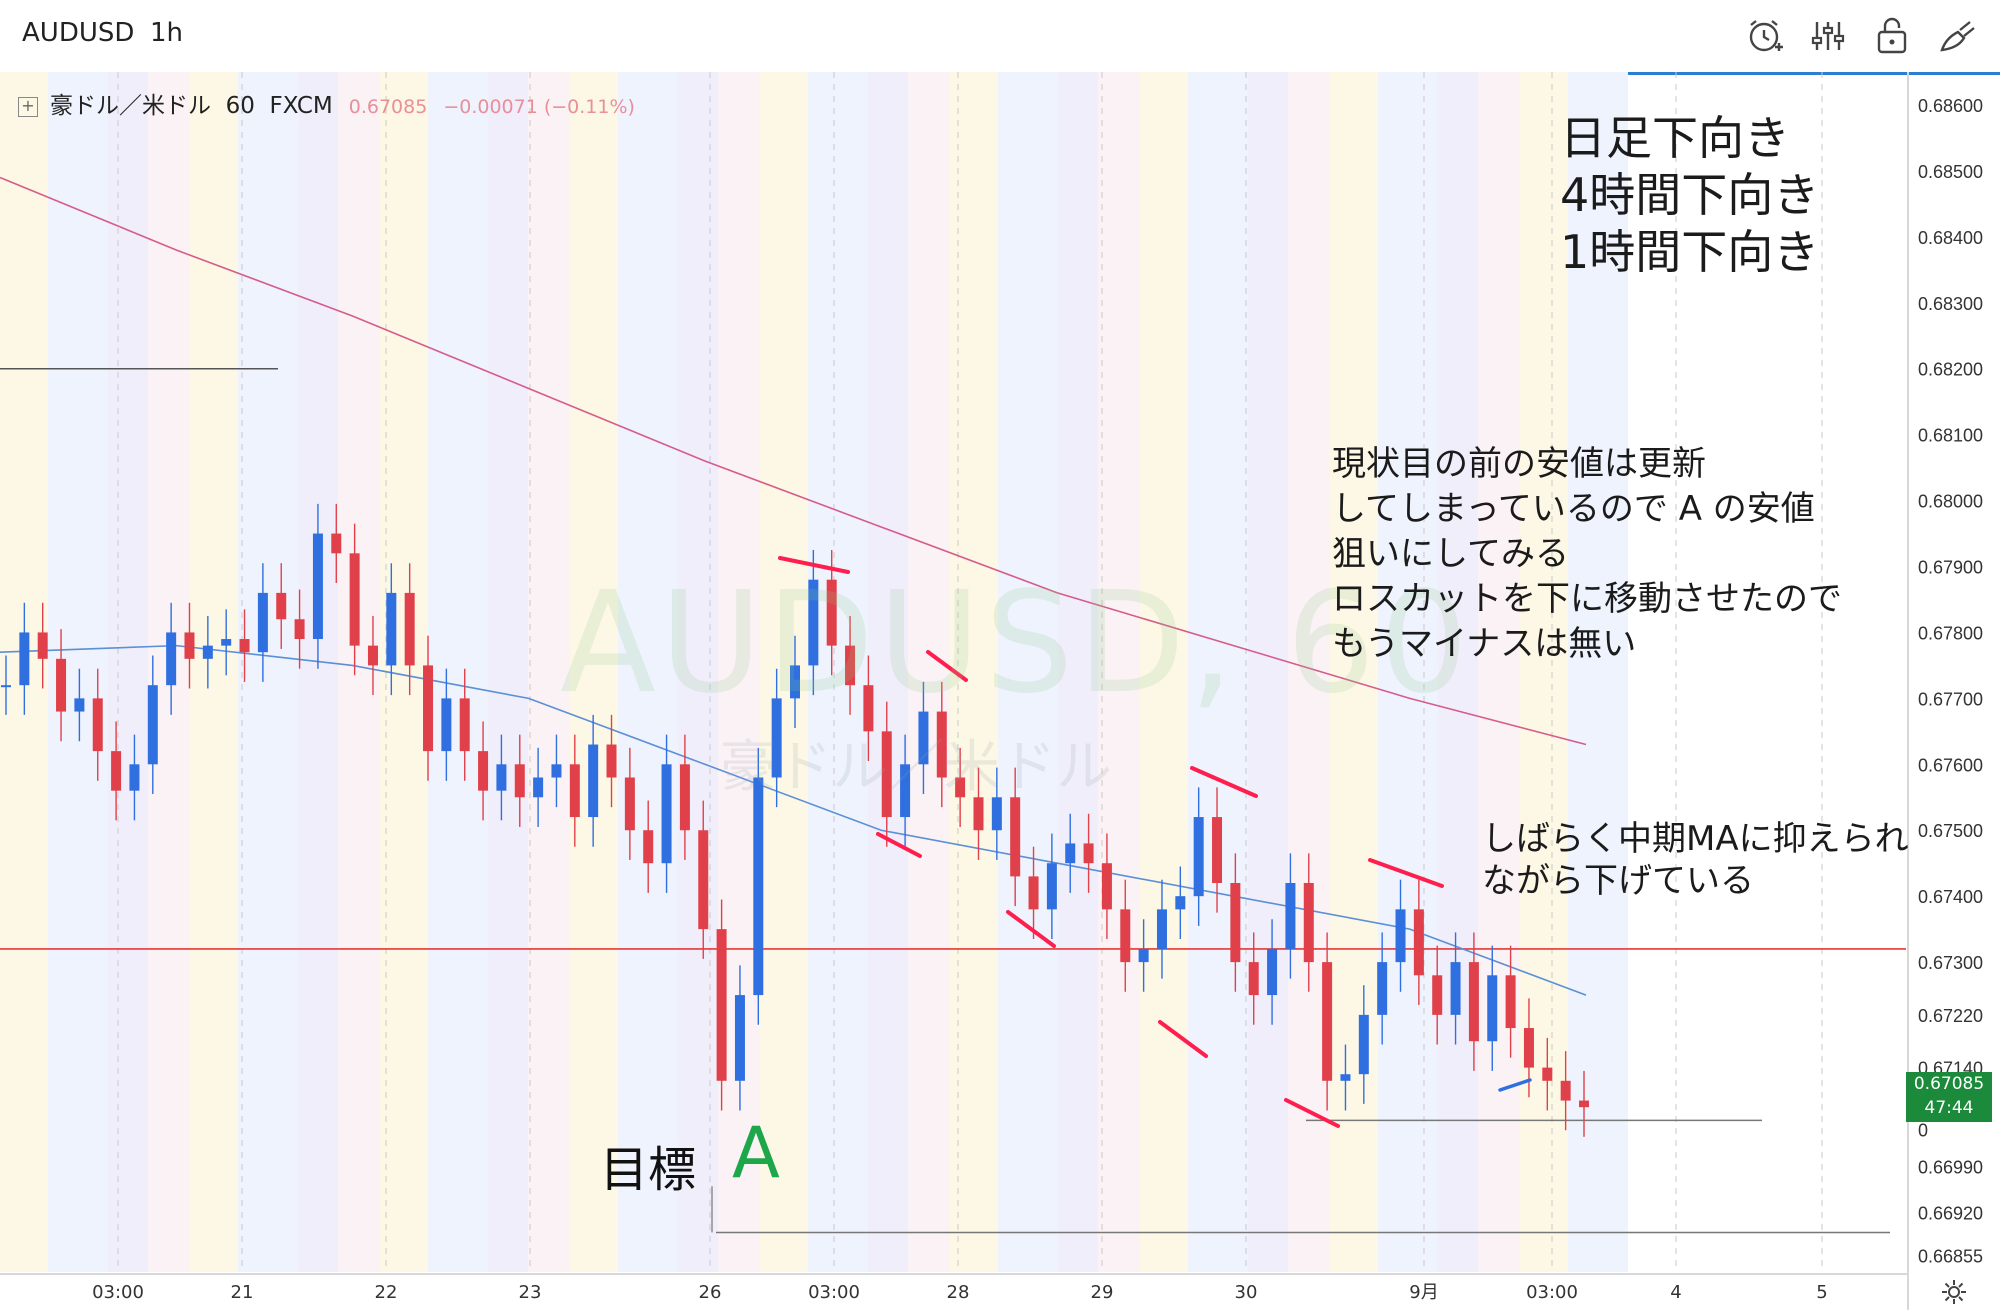  I want to click on price-tick-label: 0.67800, so click(1950, 633).